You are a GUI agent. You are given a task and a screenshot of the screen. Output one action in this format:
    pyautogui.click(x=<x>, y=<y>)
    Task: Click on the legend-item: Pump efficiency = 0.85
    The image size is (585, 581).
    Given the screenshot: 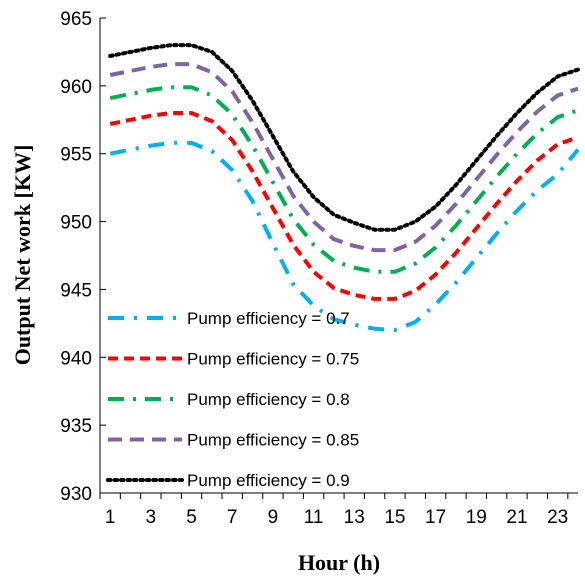 What is the action you would take?
    pyautogui.click(x=233, y=440)
    